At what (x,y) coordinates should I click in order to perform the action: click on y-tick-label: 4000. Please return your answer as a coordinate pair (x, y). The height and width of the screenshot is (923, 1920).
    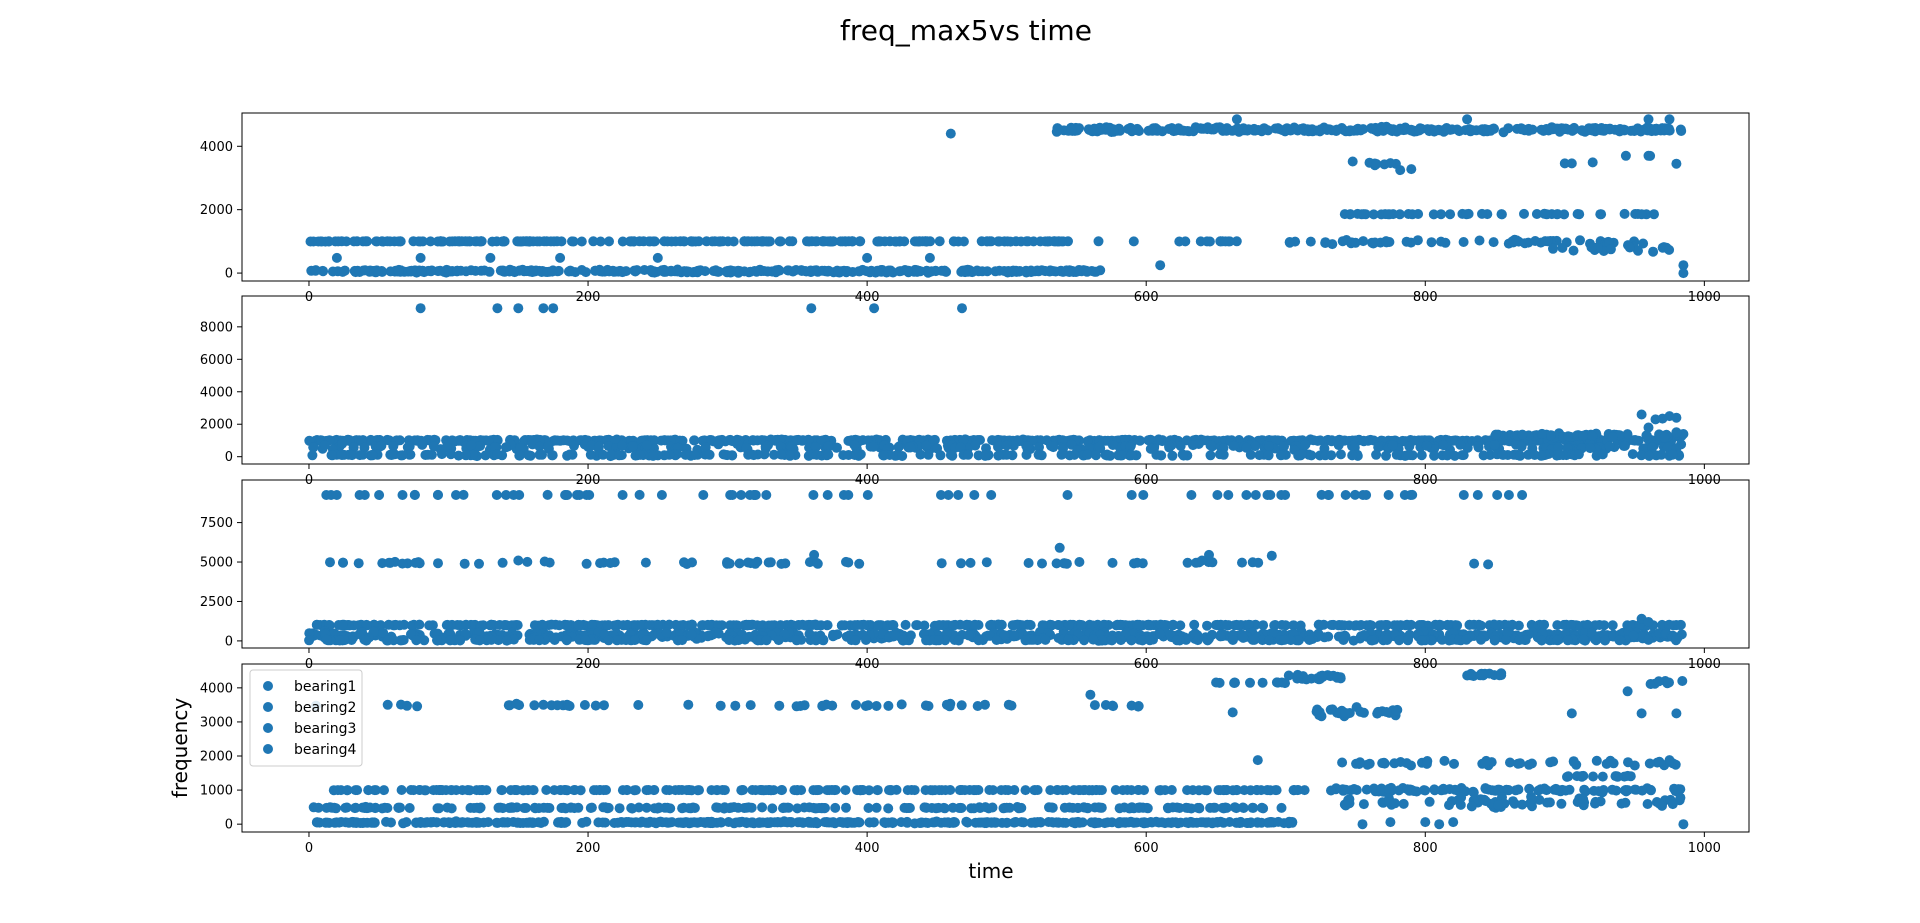
    Looking at the image, I should click on (216, 147).